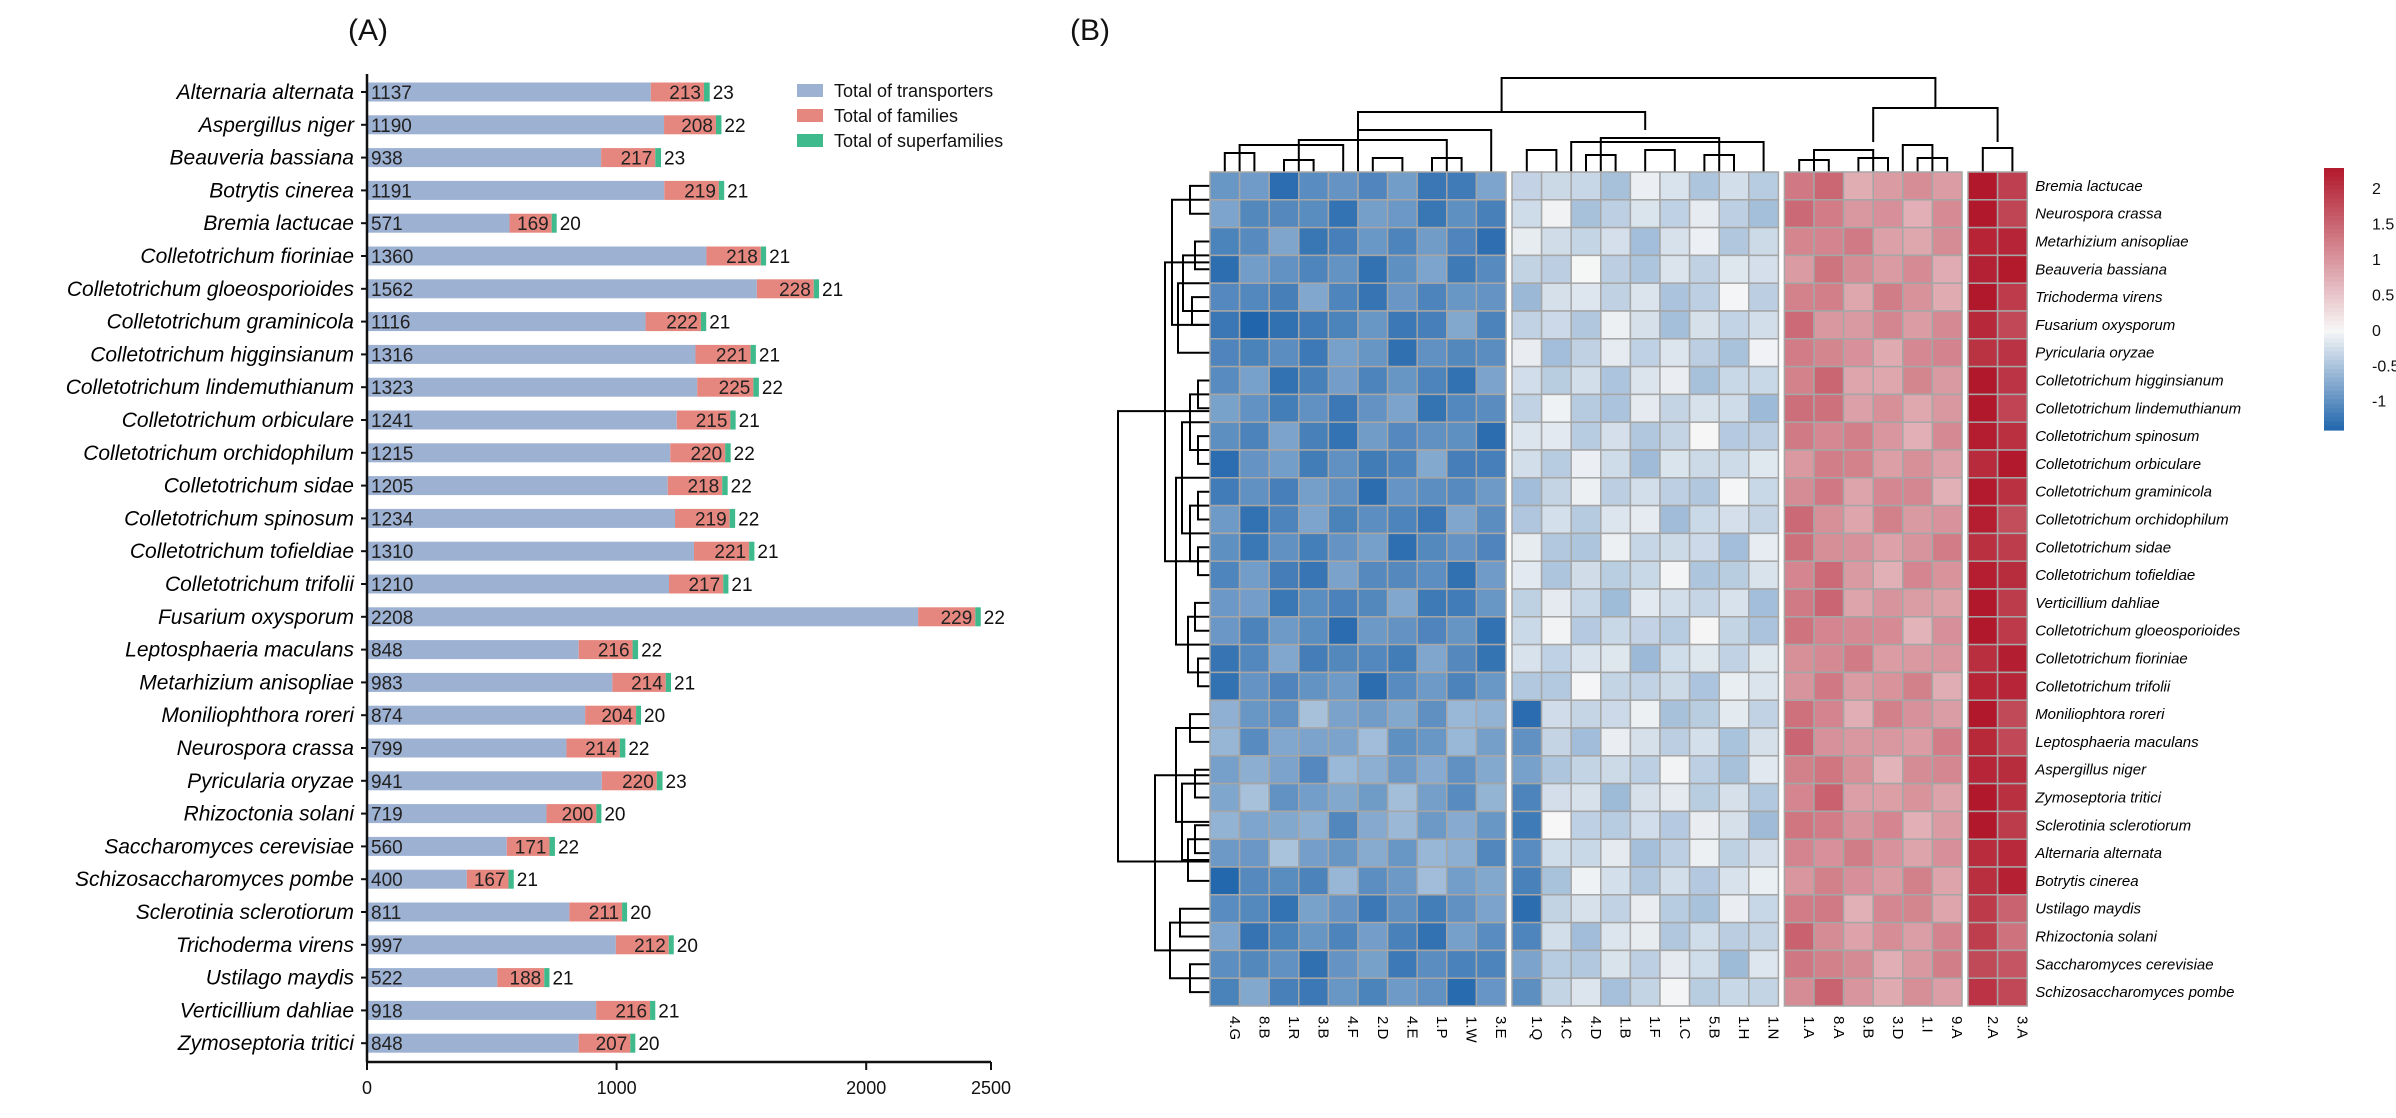 The image size is (2396, 1118). I want to click on bar-row: Schizosaccharomyces pombe 400 167 21, so click(306, 879).